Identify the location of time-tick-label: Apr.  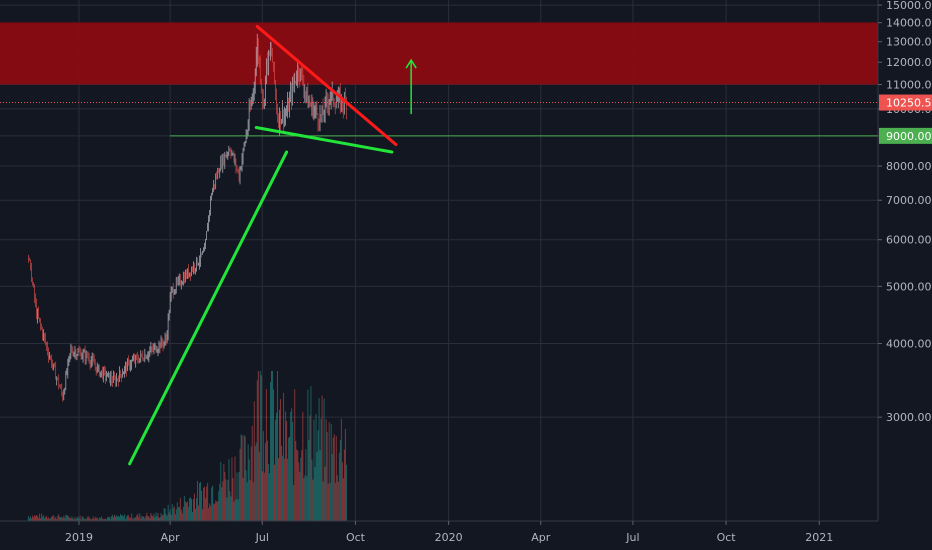
(171, 537).